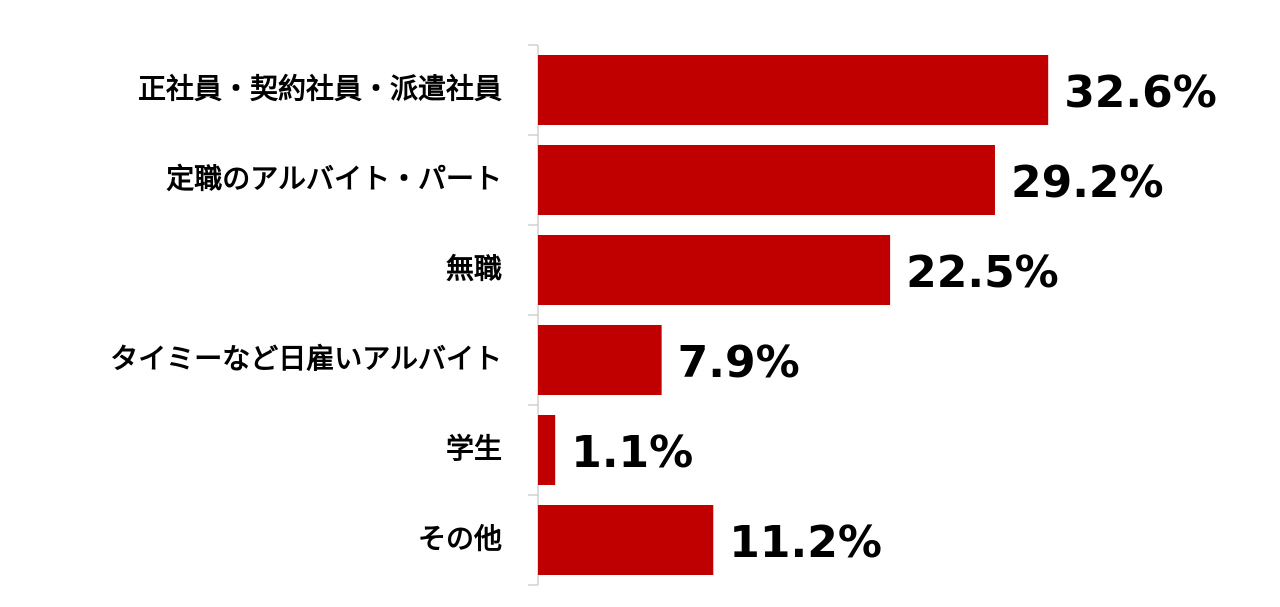 The width and height of the screenshot is (1280, 607). I want to click on value-label: 32.6%, so click(1140, 92).